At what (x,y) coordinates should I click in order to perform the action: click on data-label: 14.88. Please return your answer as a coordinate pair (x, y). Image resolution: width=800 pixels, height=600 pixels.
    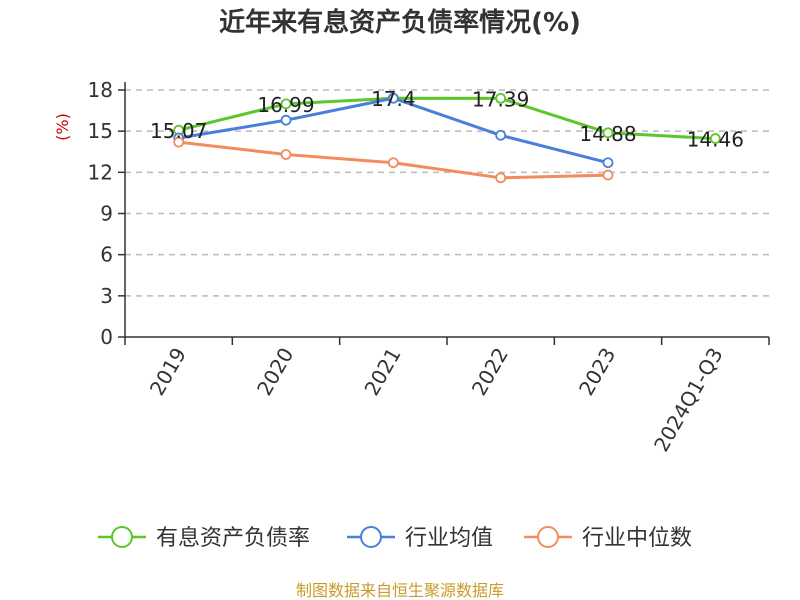
    Looking at the image, I should click on (607, 134).